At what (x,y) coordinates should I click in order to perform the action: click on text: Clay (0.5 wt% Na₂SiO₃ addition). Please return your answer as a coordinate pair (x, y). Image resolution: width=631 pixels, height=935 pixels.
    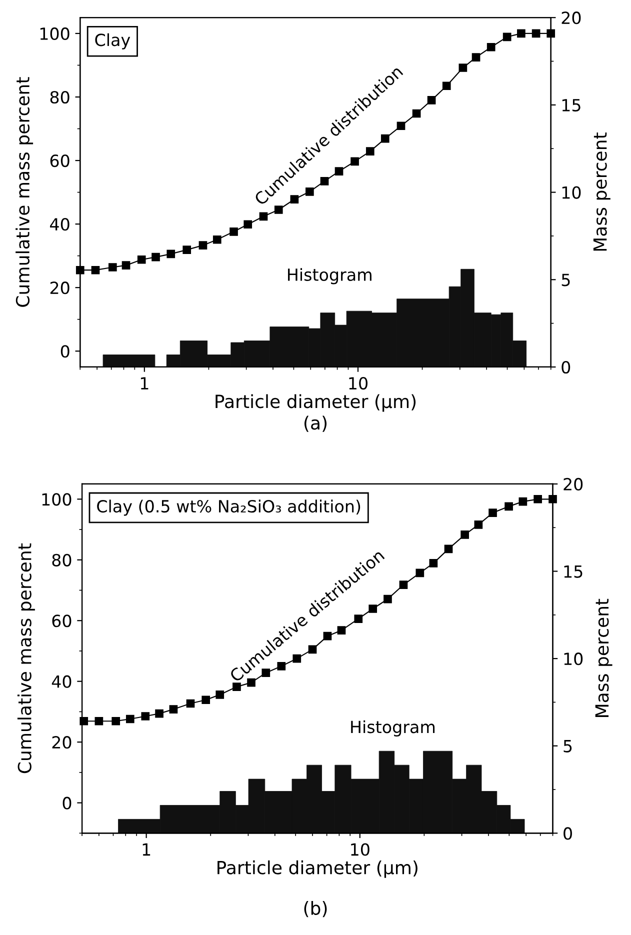
    Looking at the image, I should click on (228, 508).